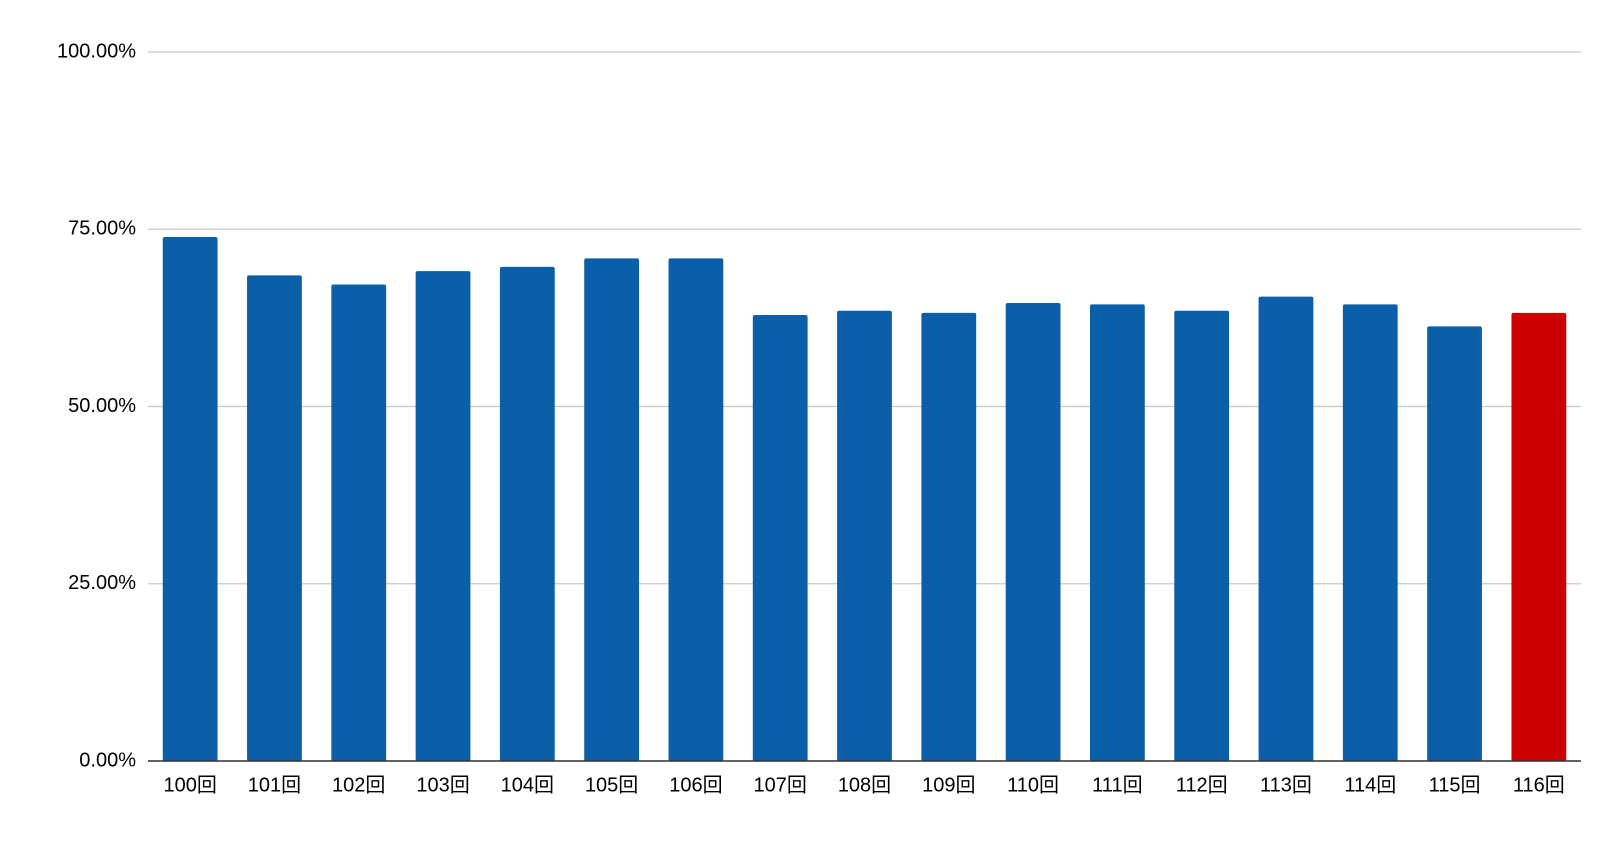 The image size is (1610, 845). What do you see at coordinates (1370, 785) in the screenshot?
I see `x-tick-label: 114回` at bounding box center [1370, 785].